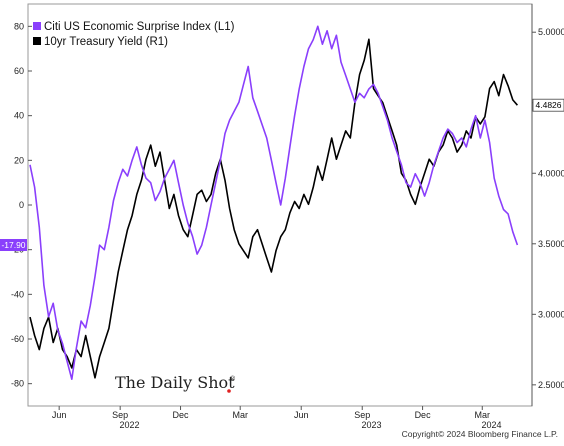  I want to click on last-value-right-label: 4.4826, so click(549, 105).